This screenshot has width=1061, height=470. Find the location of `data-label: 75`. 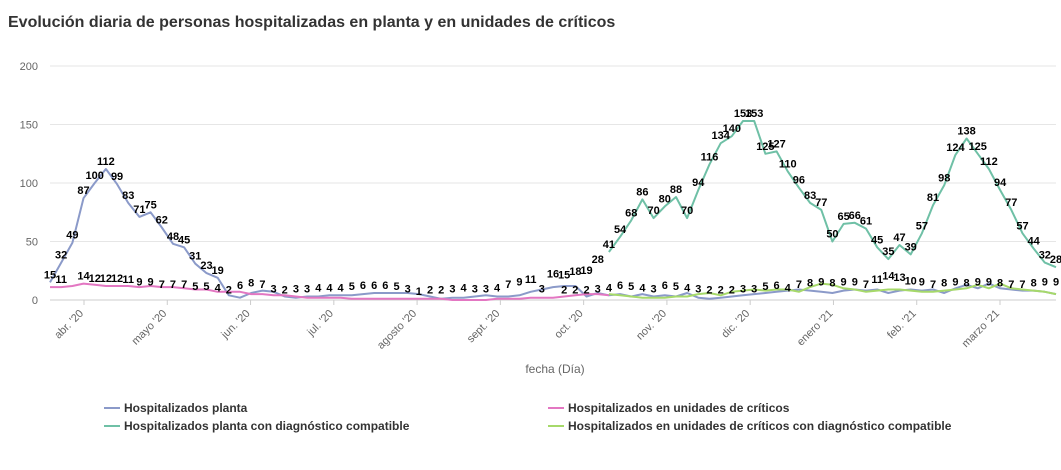

data-label: 75 is located at coordinates (150, 205).